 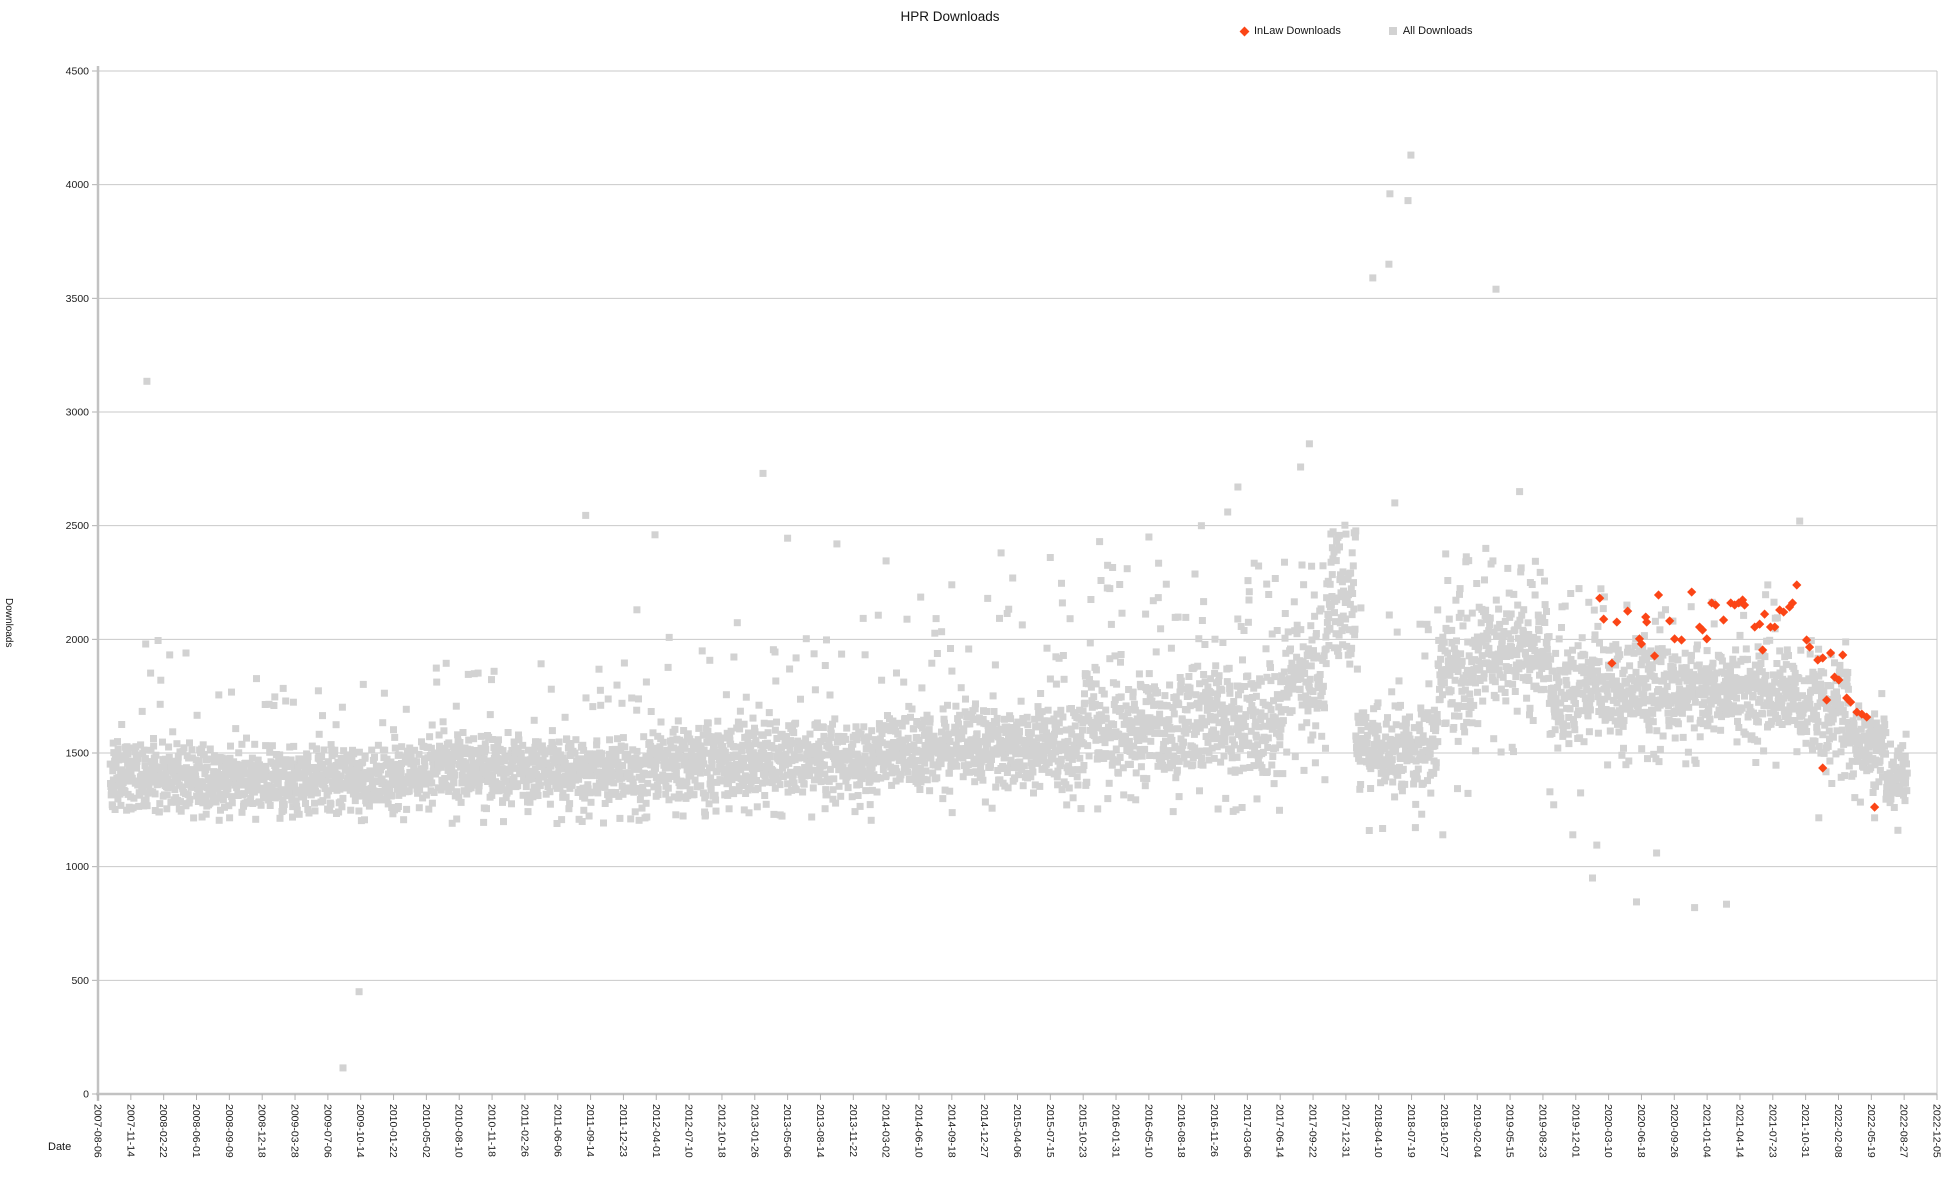 I want to click on svg-text: 2013-08-14, so click(x=820, y=1131).